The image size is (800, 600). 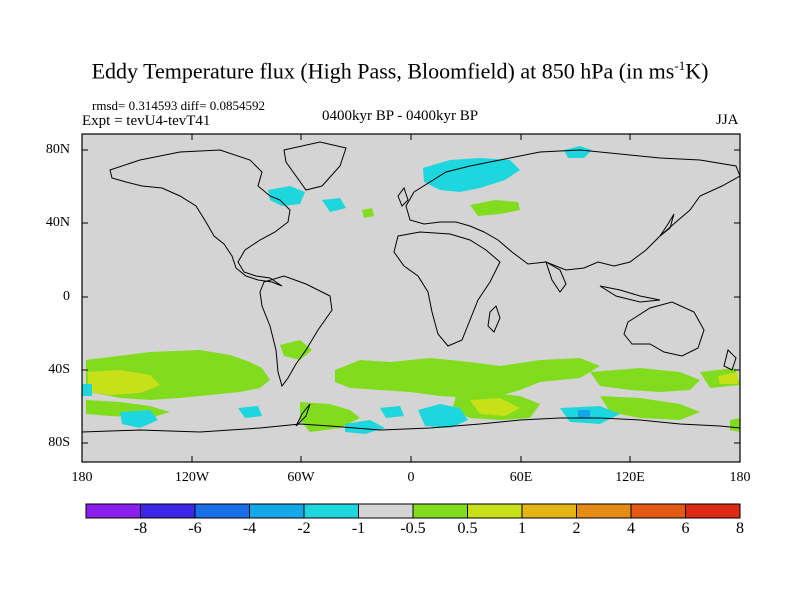 I want to click on x-tick-label: 60W, so click(x=301, y=477).